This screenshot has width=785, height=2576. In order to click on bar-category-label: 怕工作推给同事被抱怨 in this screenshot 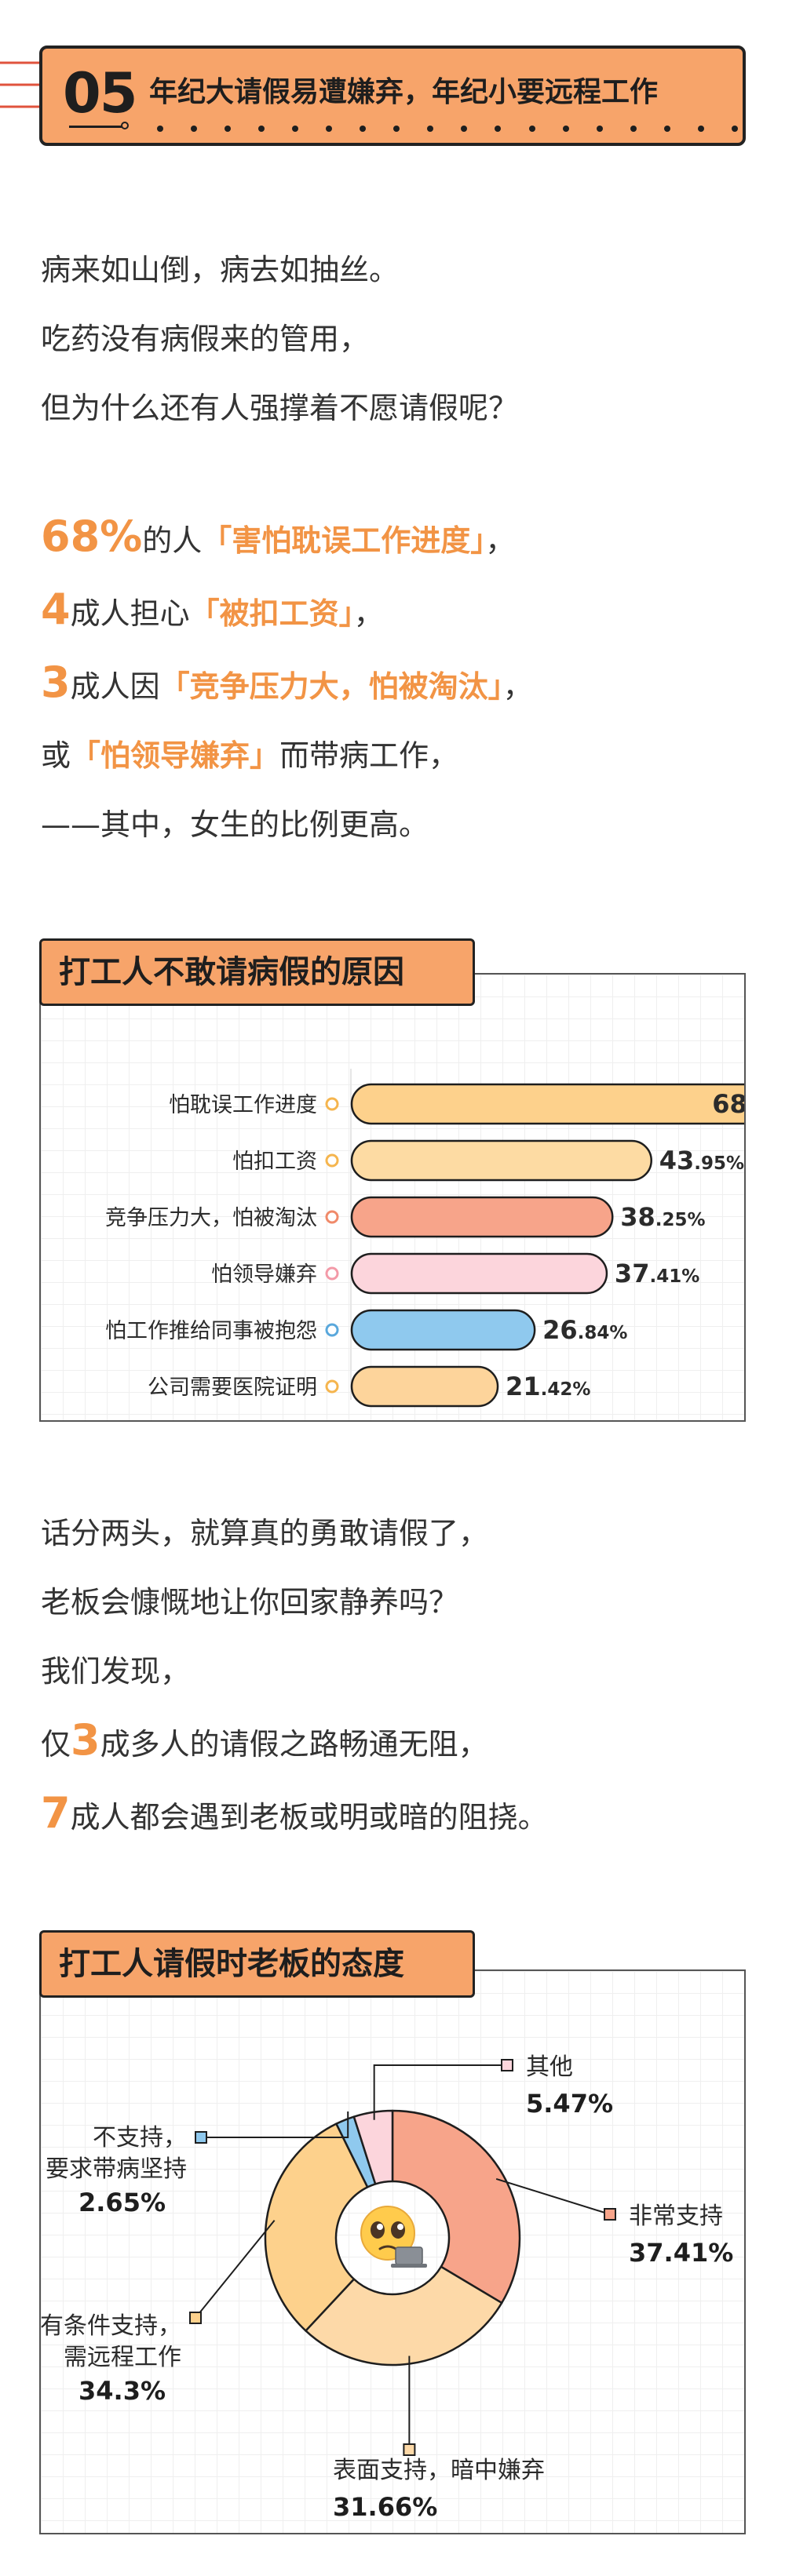, I will do `click(211, 1331)`.